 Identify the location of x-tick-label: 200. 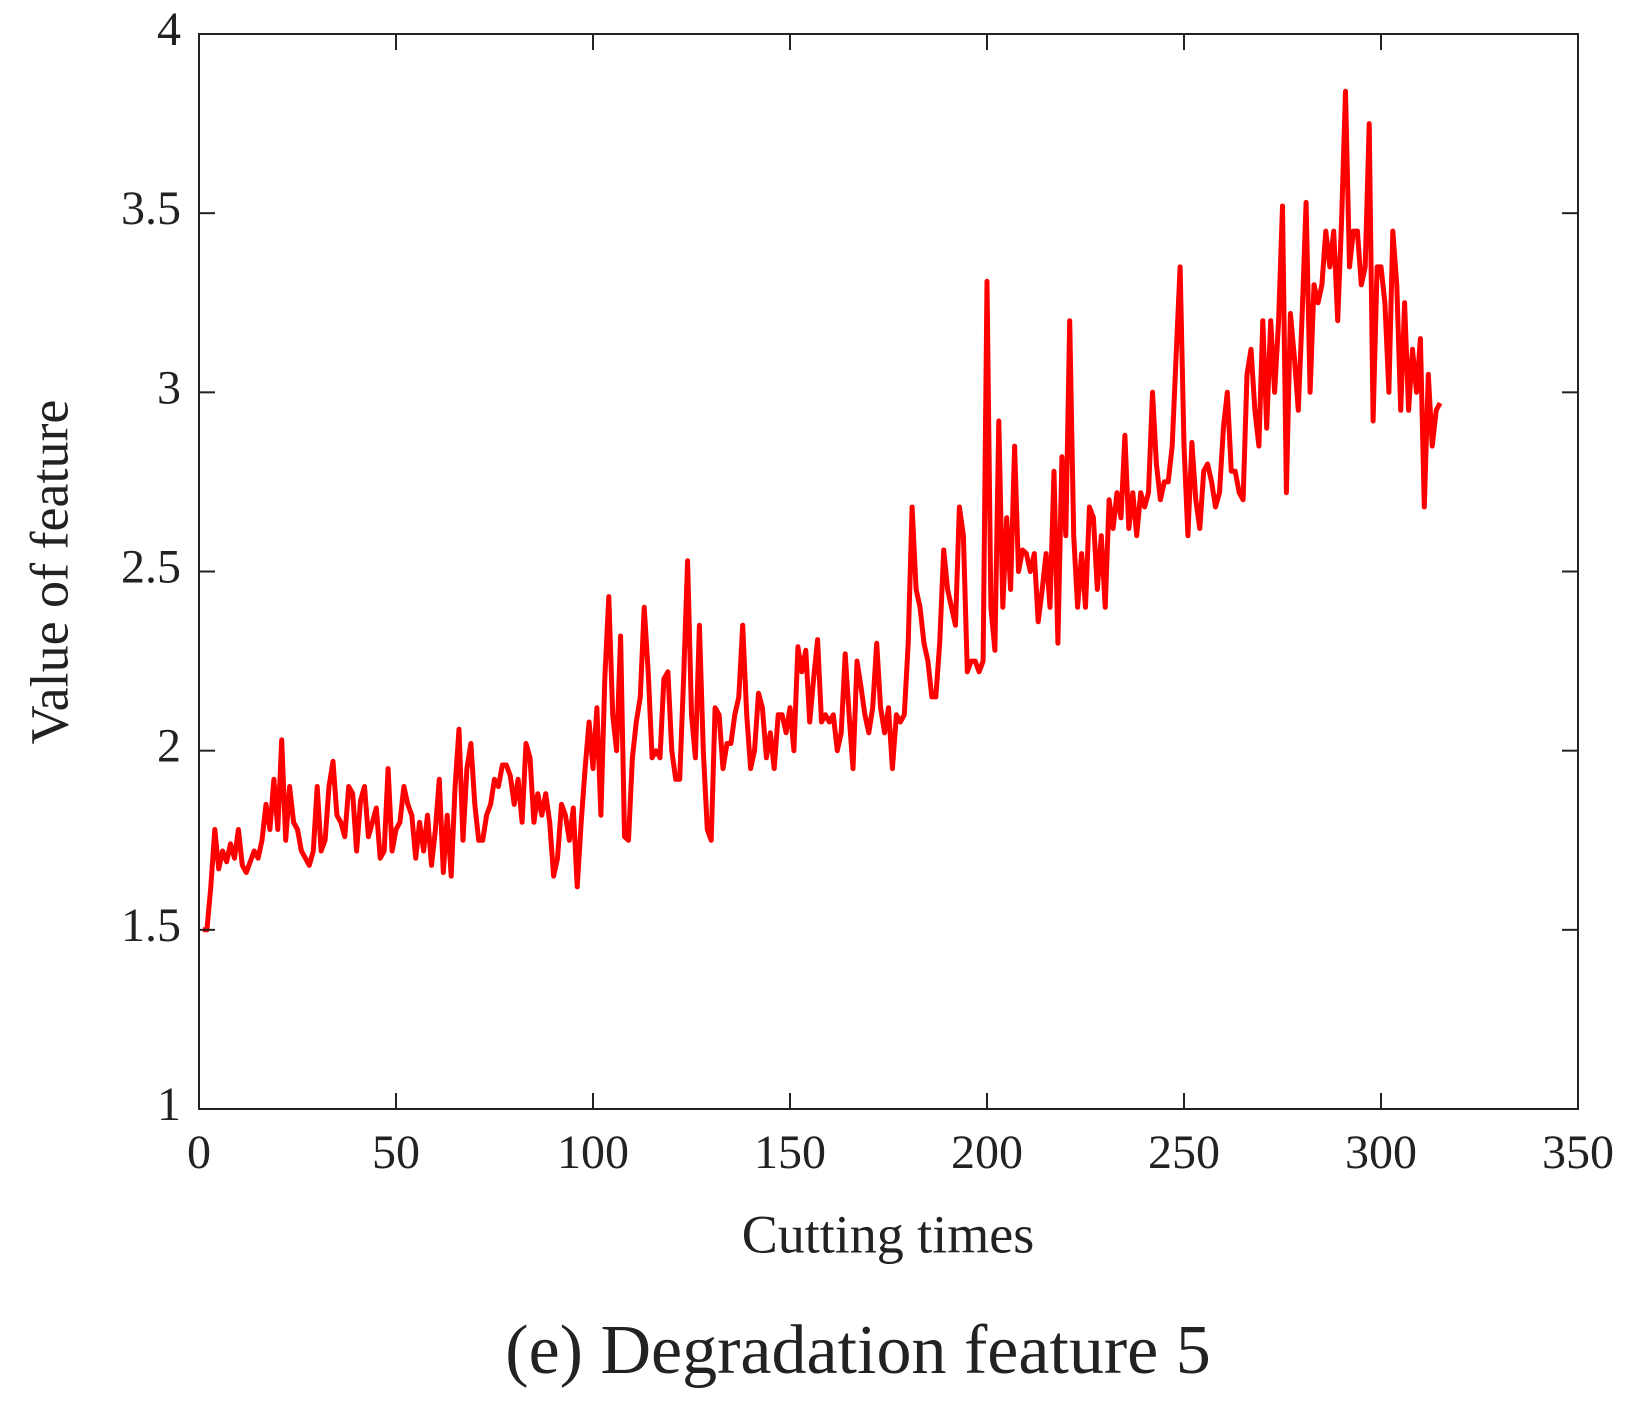
(987, 1152).